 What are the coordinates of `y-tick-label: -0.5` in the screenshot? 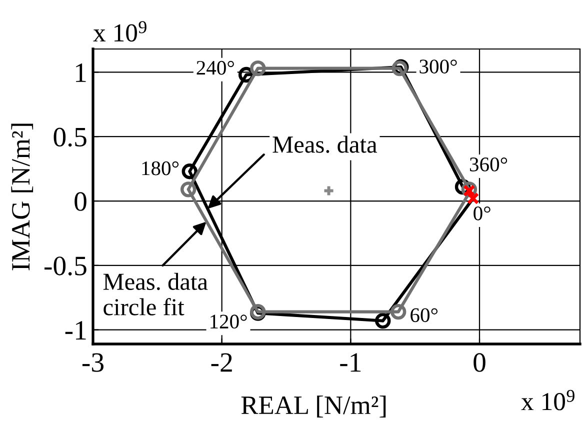 It's located at (65, 266).